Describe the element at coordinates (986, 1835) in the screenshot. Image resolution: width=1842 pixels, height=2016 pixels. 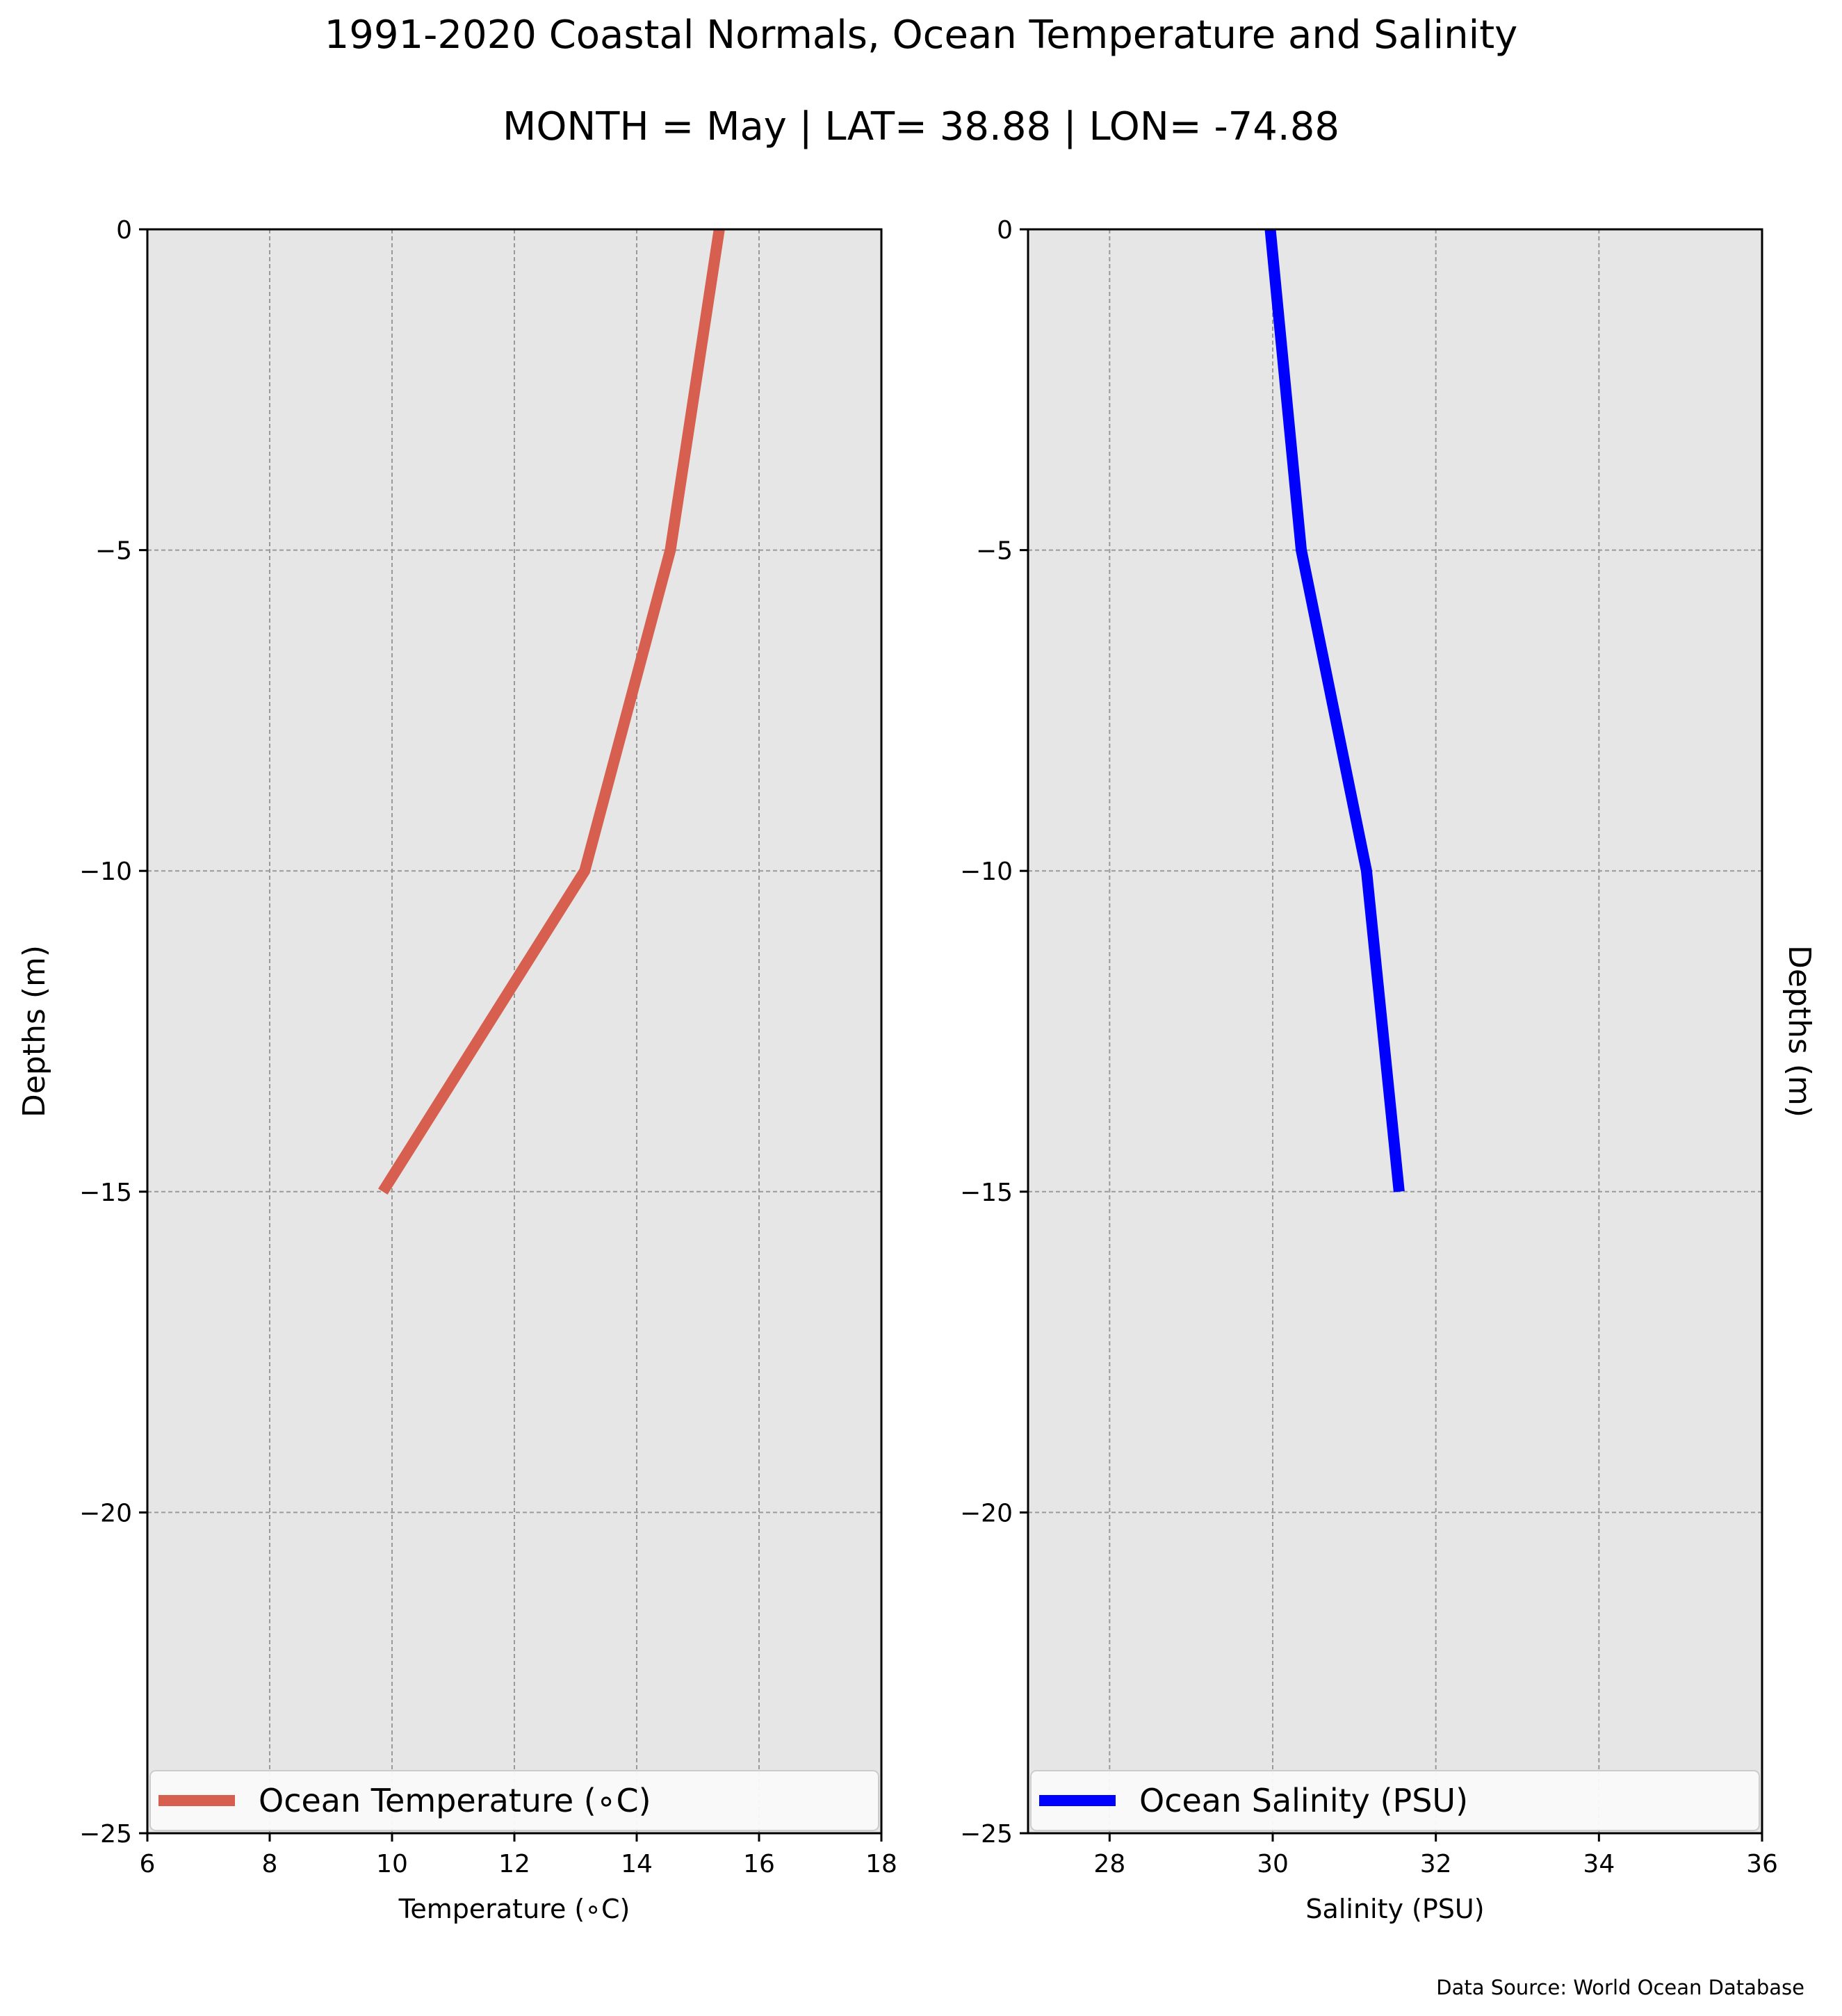
I see `salinity-y-tick-label: −25` at that location.